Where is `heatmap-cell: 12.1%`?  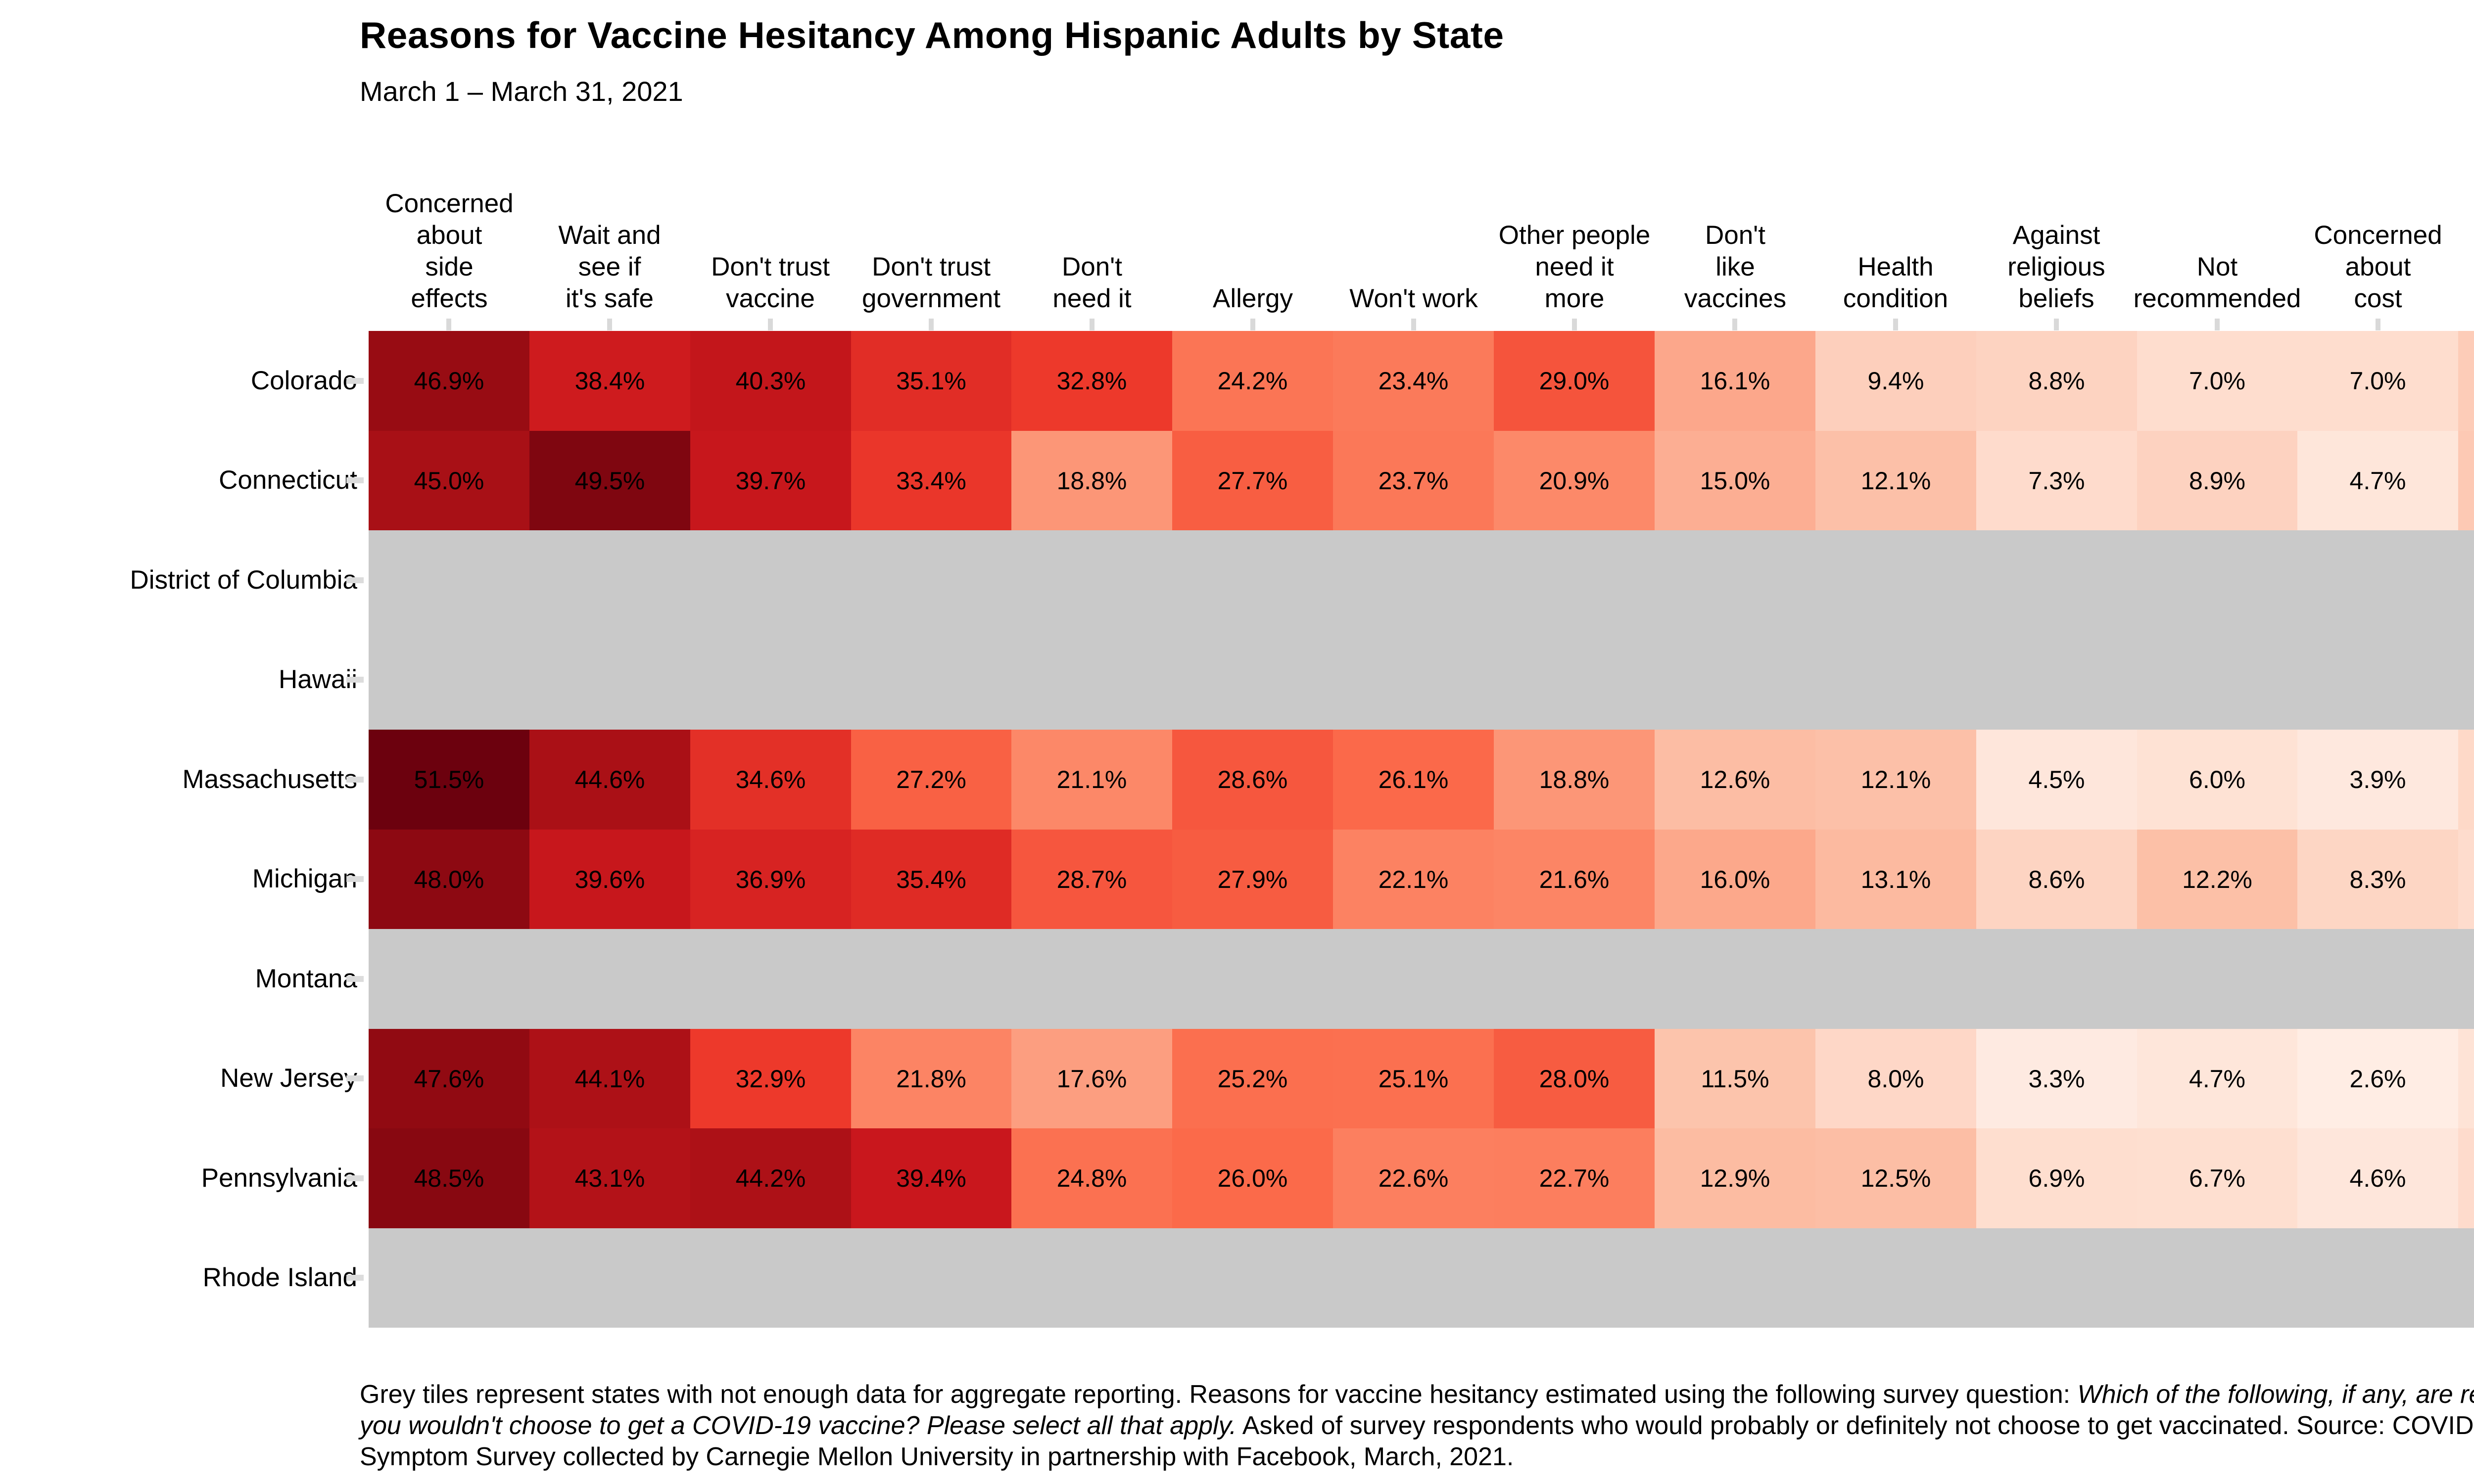 heatmap-cell: 12.1% is located at coordinates (1896, 480).